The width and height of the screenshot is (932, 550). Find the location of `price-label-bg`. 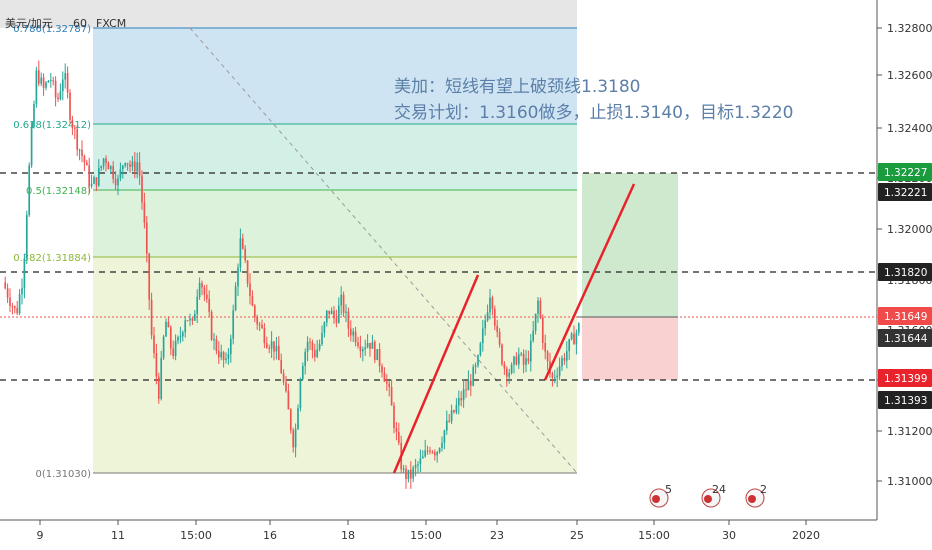

price-label-bg is located at coordinates (905, 172).